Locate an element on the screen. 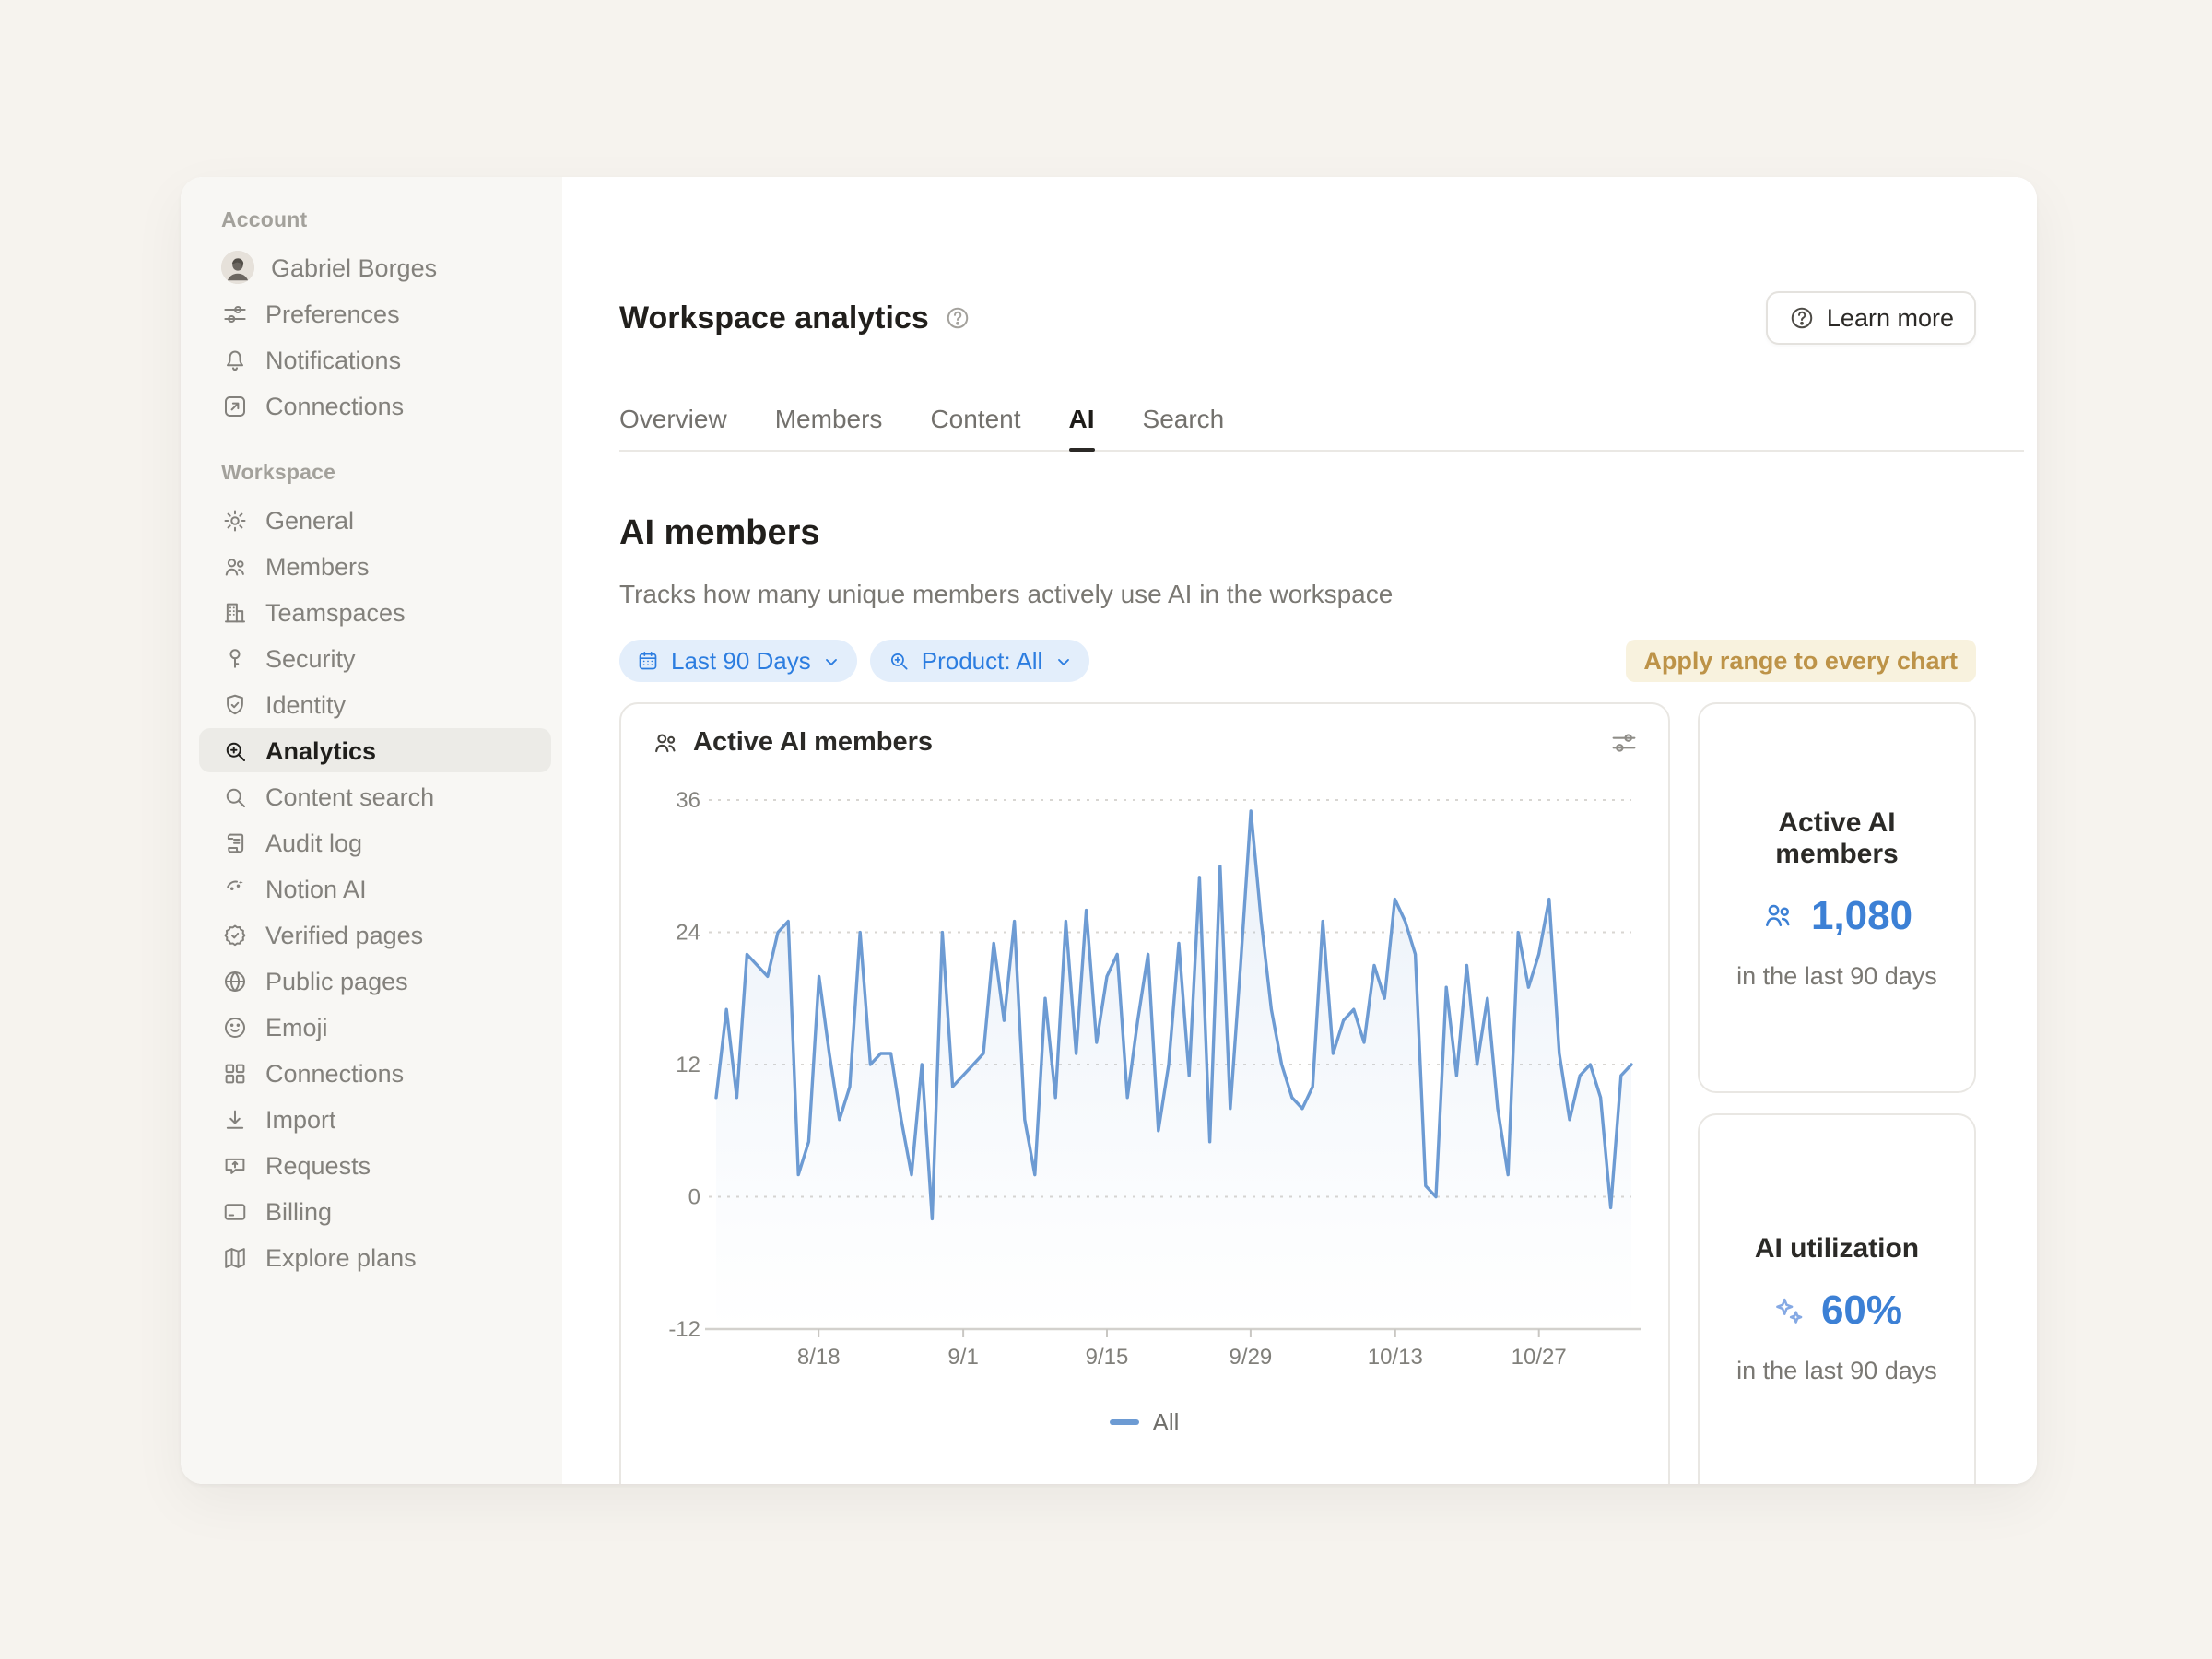 The image size is (2212, 1659). tab-ai: AI is located at coordinates (1081, 422).